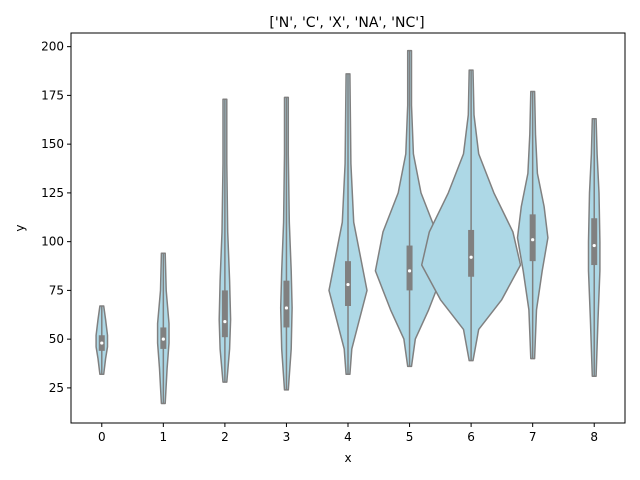 The width and height of the screenshot is (640, 480). What do you see at coordinates (348, 437) in the screenshot?
I see `x-tick-label: 4` at bounding box center [348, 437].